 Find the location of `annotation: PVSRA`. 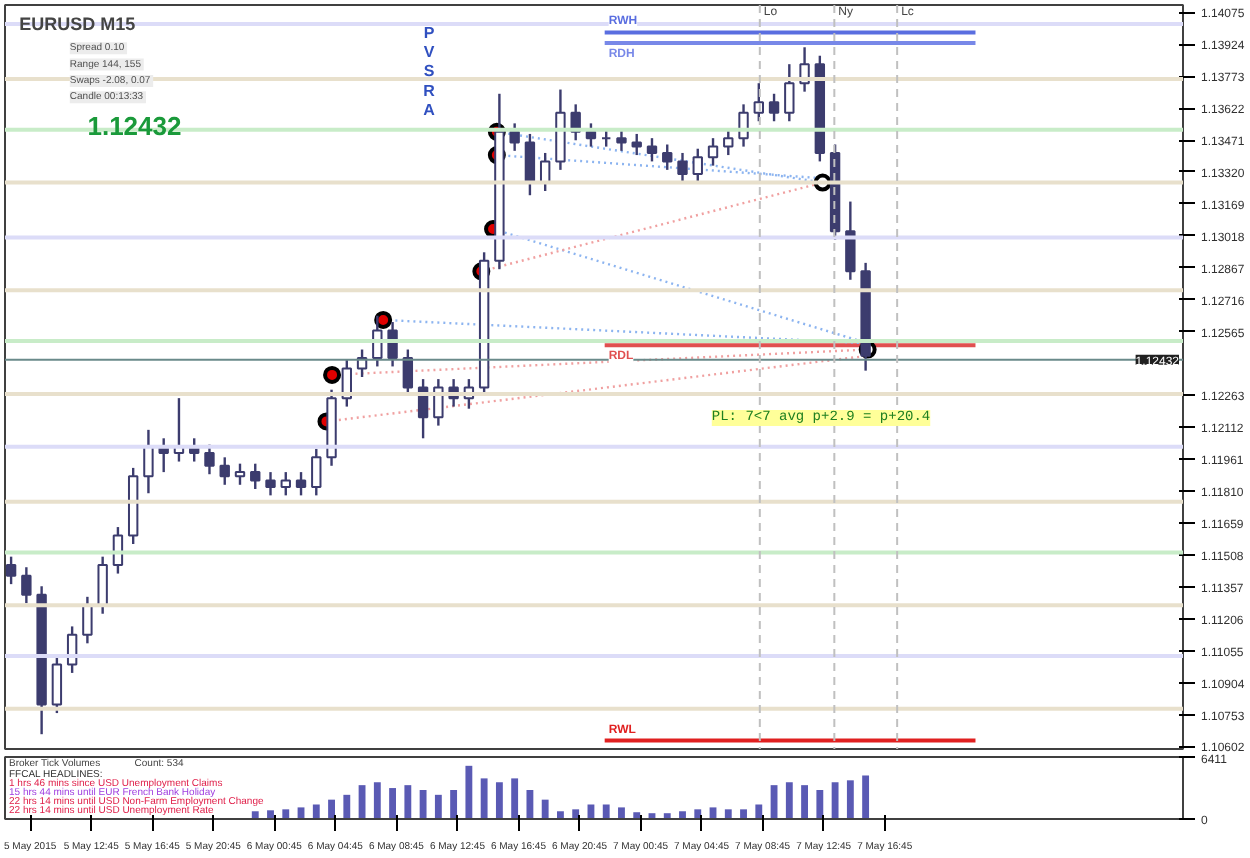

annotation: PVSRA is located at coordinates (429, 71).